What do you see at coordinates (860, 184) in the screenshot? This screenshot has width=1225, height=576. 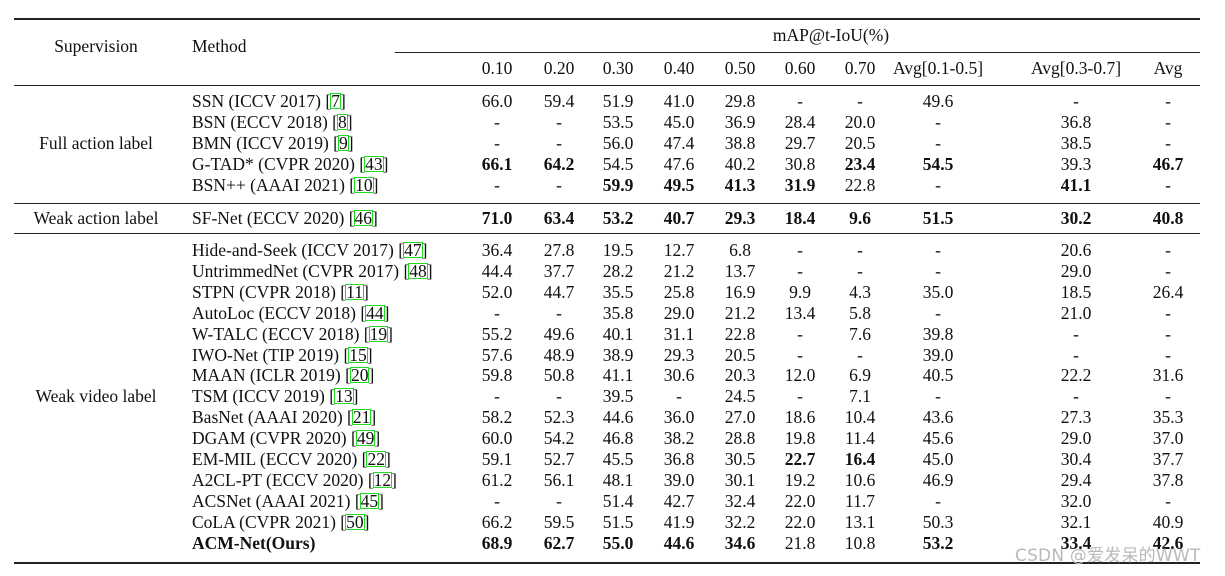 I see `value-cell: 22.8` at bounding box center [860, 184].